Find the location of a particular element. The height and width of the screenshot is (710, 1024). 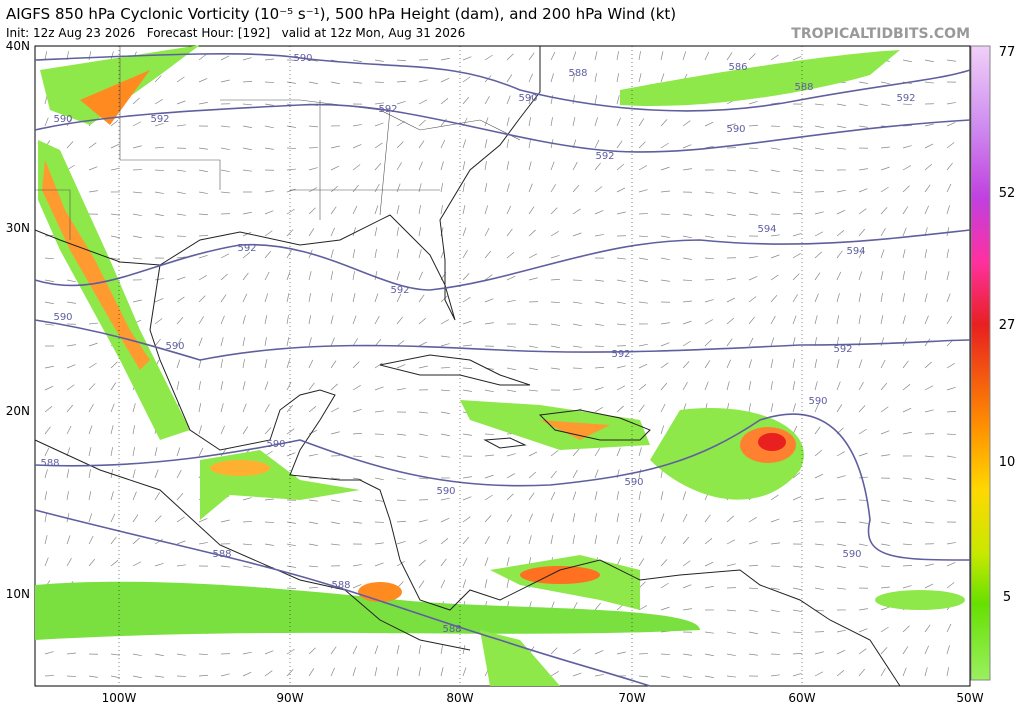

lat-label: 20N is located at coordinates (18, 411).